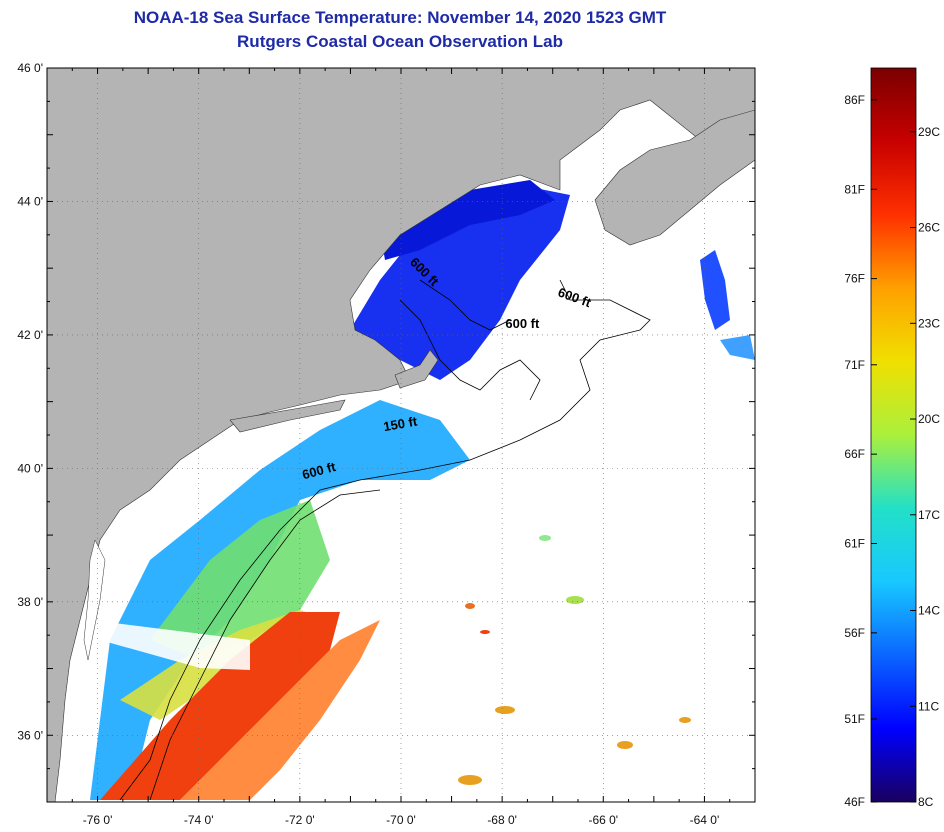 The height and width of the screenshot is (832, 944). I want to click on colorbar-label-c: 23C, so click(929, 323).